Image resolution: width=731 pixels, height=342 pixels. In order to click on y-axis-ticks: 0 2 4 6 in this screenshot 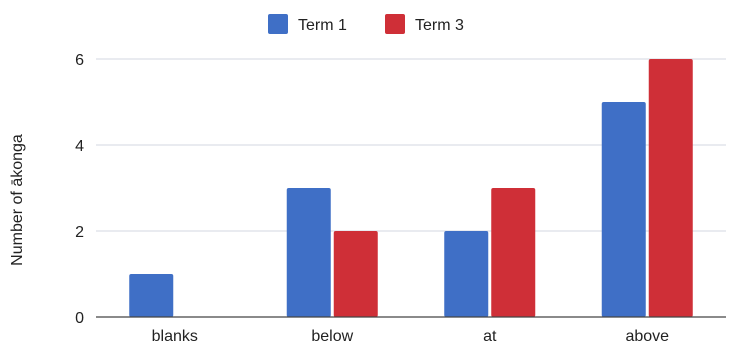, I will do `click(79, 189)`.